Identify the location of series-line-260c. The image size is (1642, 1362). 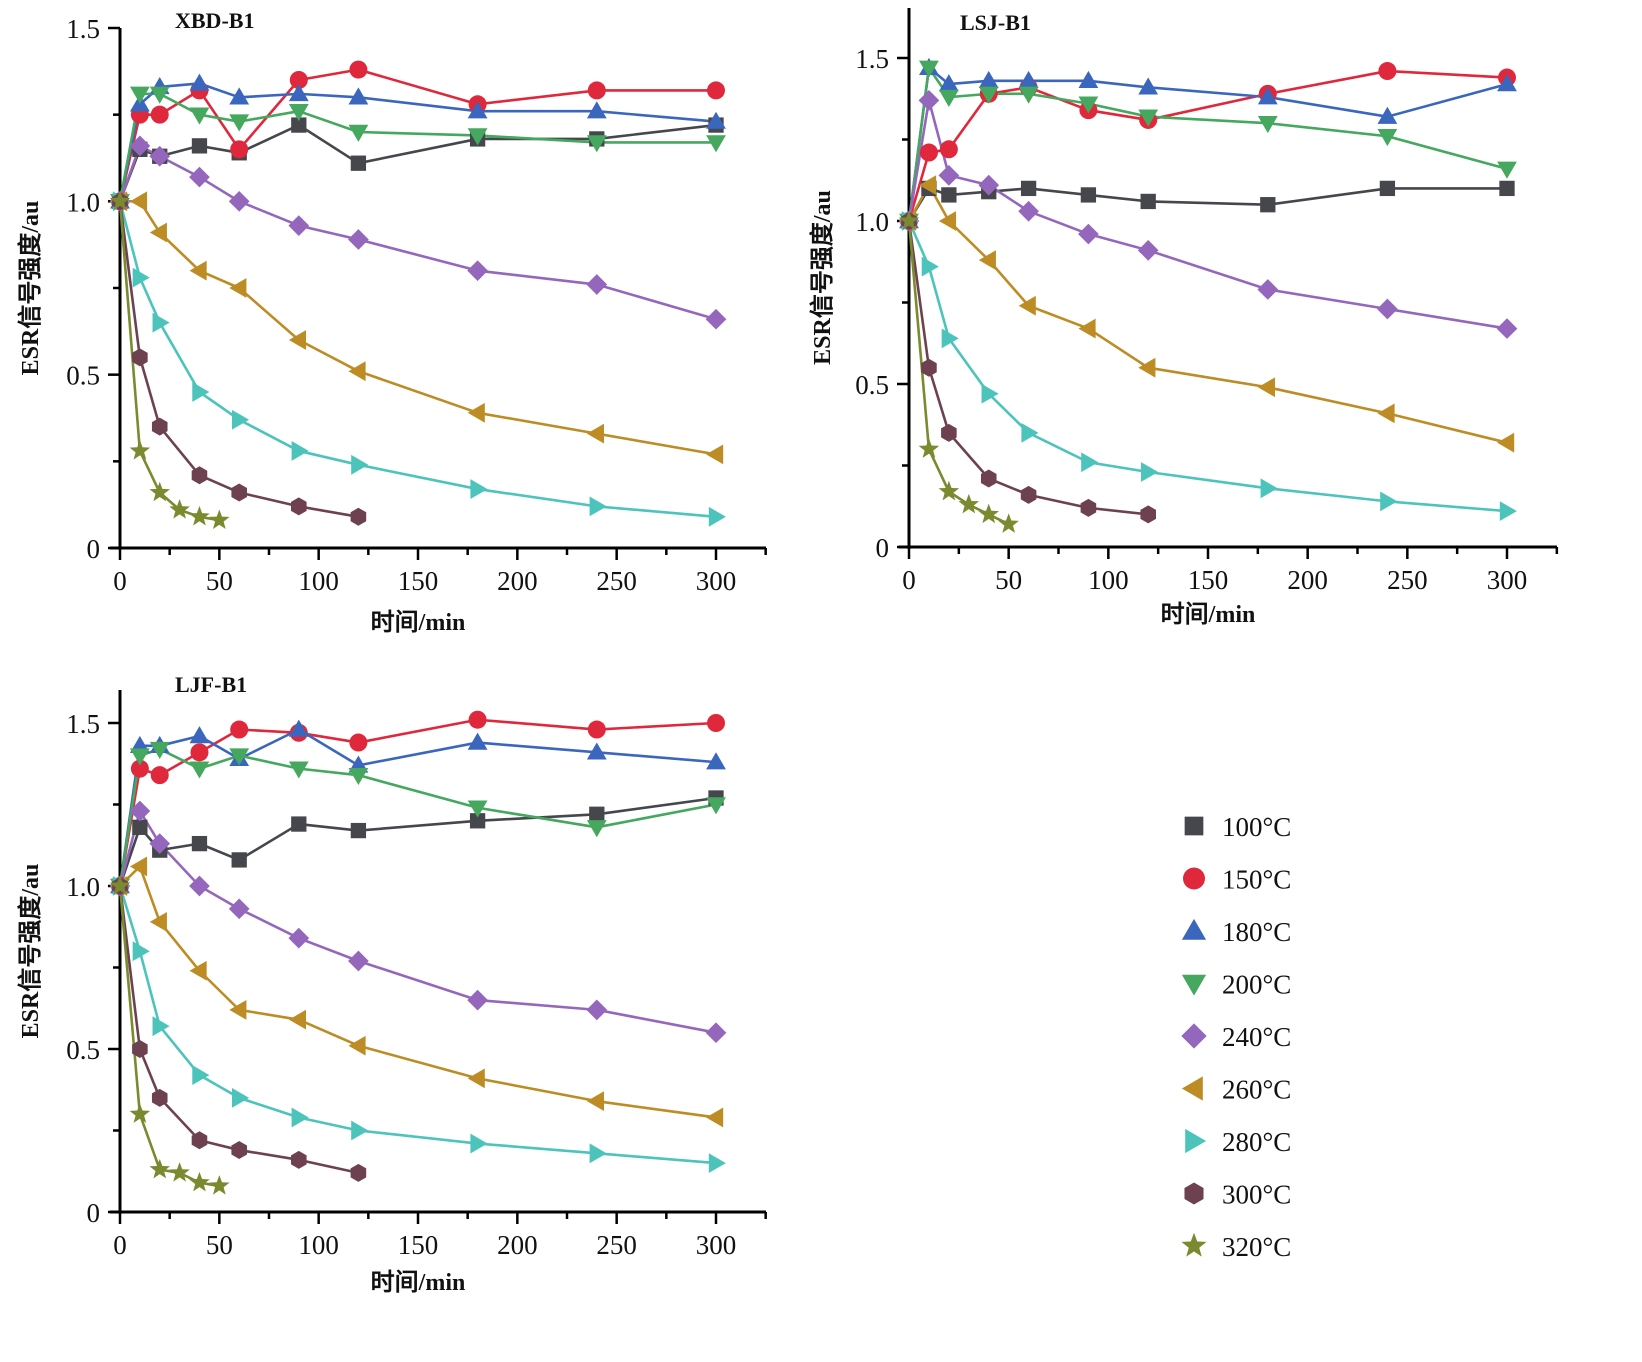
(418, 992).